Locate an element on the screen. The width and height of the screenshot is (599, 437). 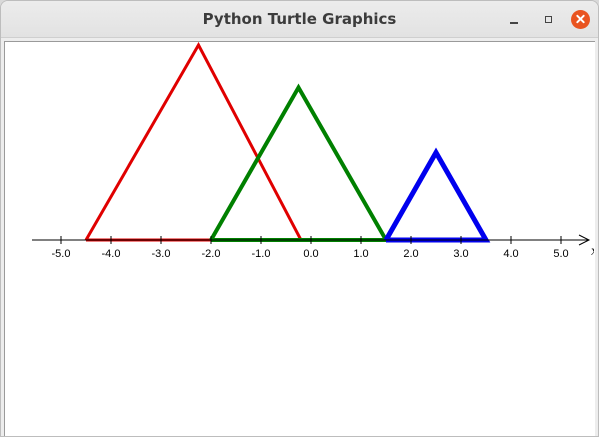
minimize-icon is located at coordinates (514, 23).